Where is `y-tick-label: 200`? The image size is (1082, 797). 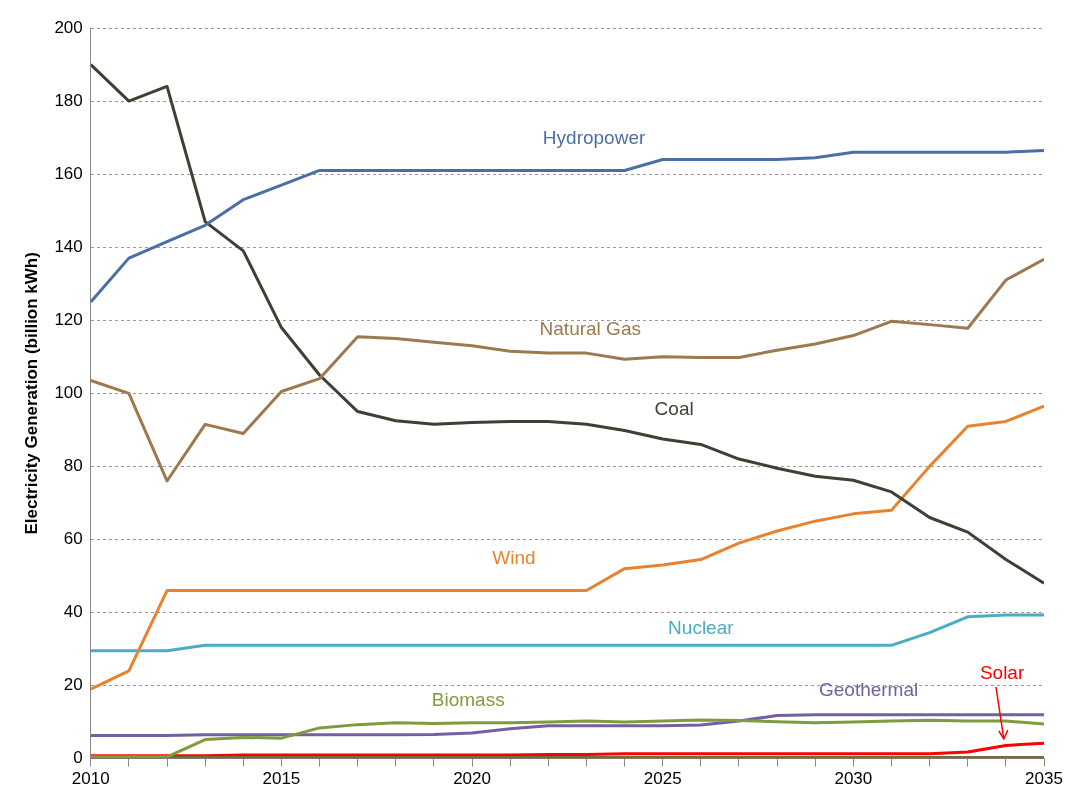 y-tick-label: 200 is located at coordinates (68, 27).